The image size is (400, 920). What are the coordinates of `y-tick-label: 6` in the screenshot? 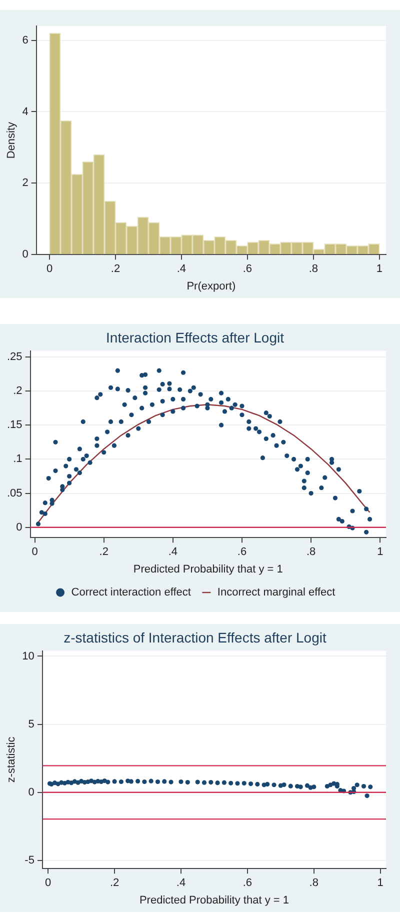 It's located at (25, 40).